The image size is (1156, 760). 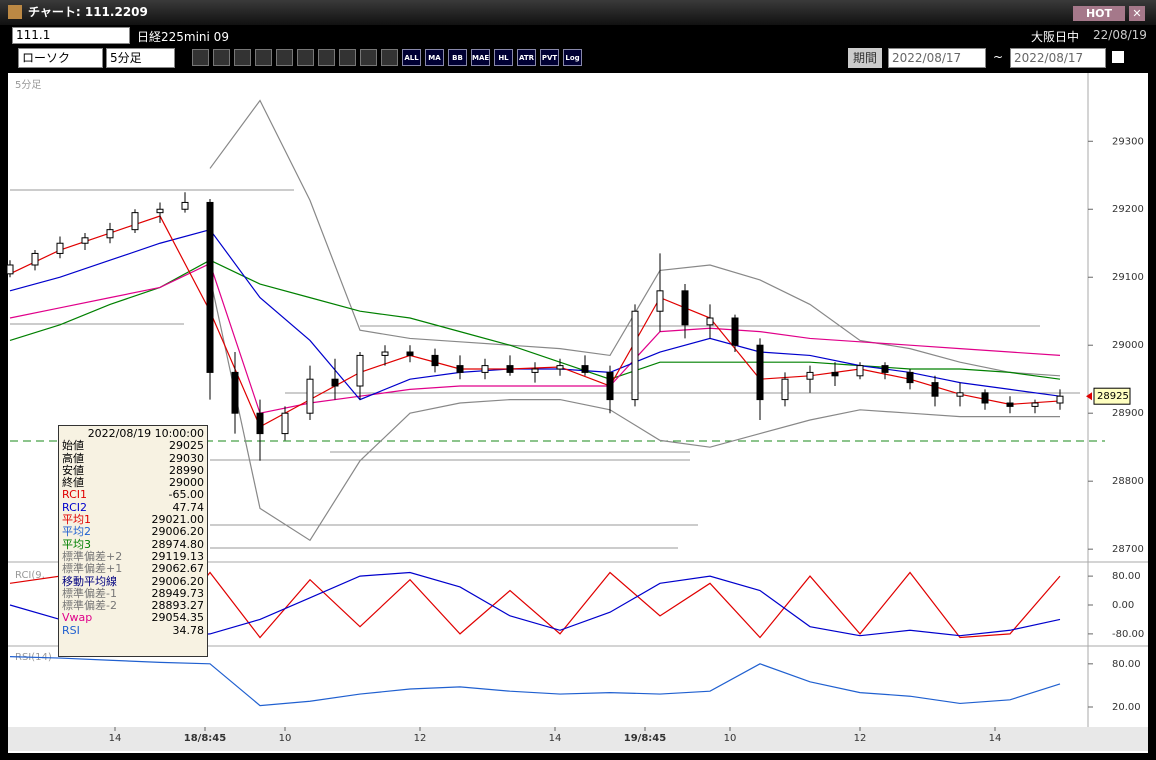 What do you see at coordinates (145, 433) in the screenshot?
I see `info-datetime: 2022/08/19 10:00:00` at bounding box center [145, 433].